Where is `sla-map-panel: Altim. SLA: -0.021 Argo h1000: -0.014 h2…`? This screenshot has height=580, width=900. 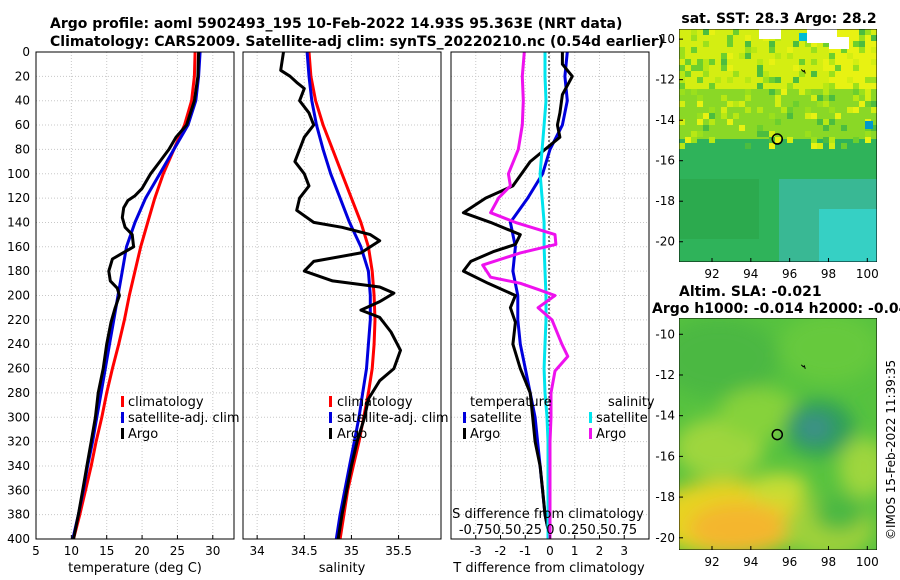 sla-map-panel: Altim. SLA: -0.021 Argo h1000: -0.014 h2… is located at coordinates (776, 426).